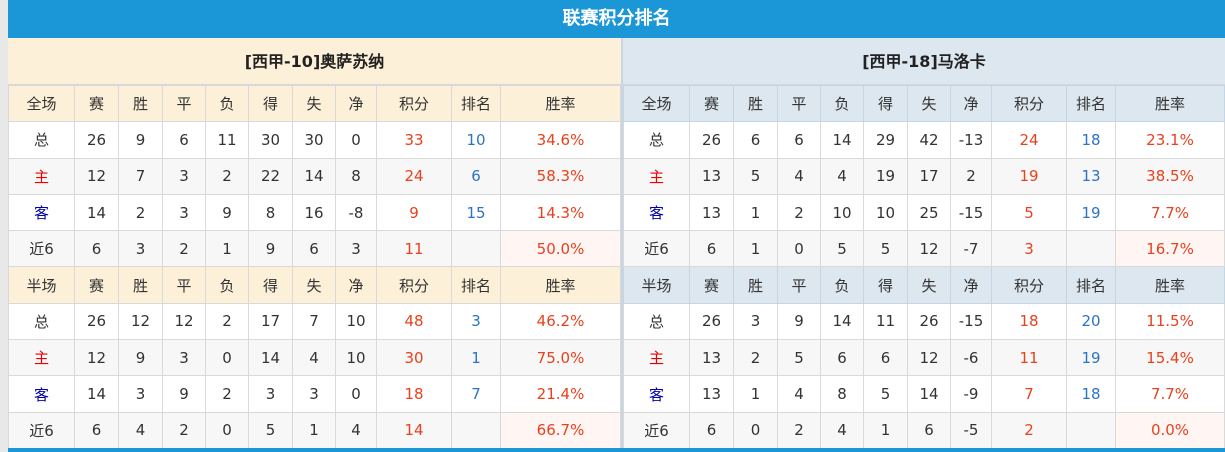 This screenshot has width=1225, height=452. I want to click on points-cell: 19, so click(1029, 176).